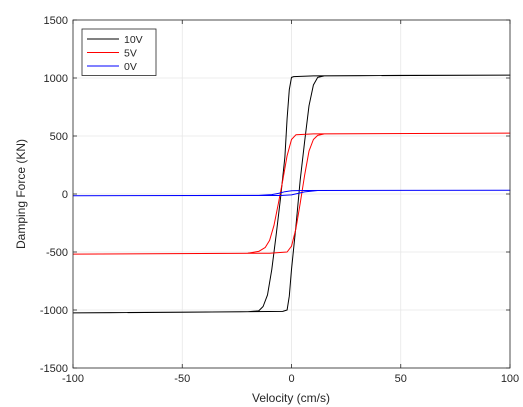 The image size is (523, 407). I want to click on legend-label: 5V, so click(130, 54).